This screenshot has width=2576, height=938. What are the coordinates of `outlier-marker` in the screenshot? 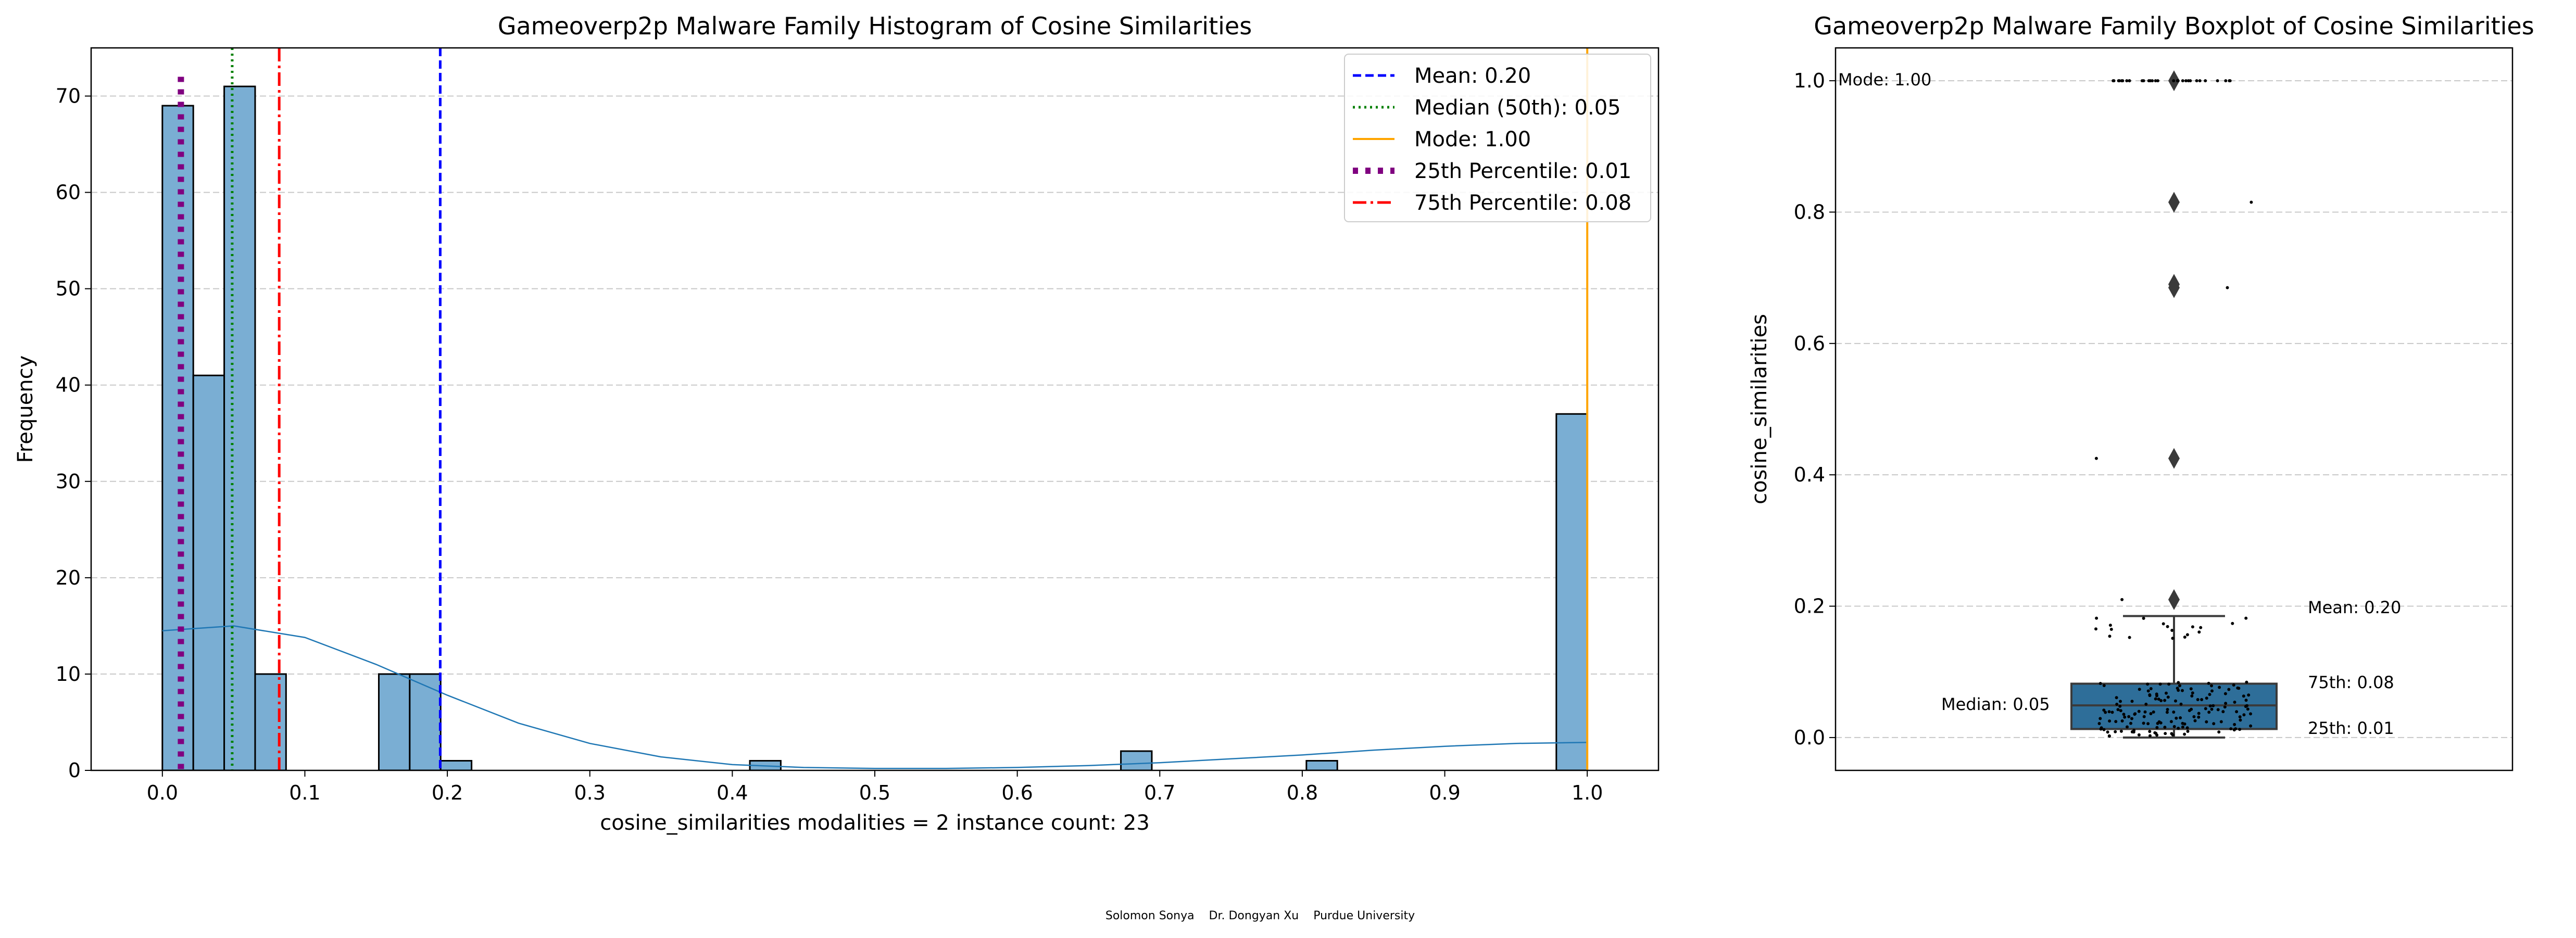 It's located at (2174, 458).